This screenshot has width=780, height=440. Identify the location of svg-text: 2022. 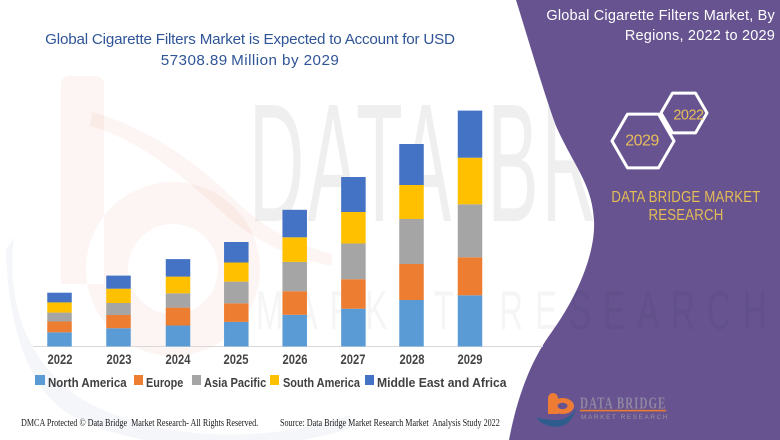
(688, 116).